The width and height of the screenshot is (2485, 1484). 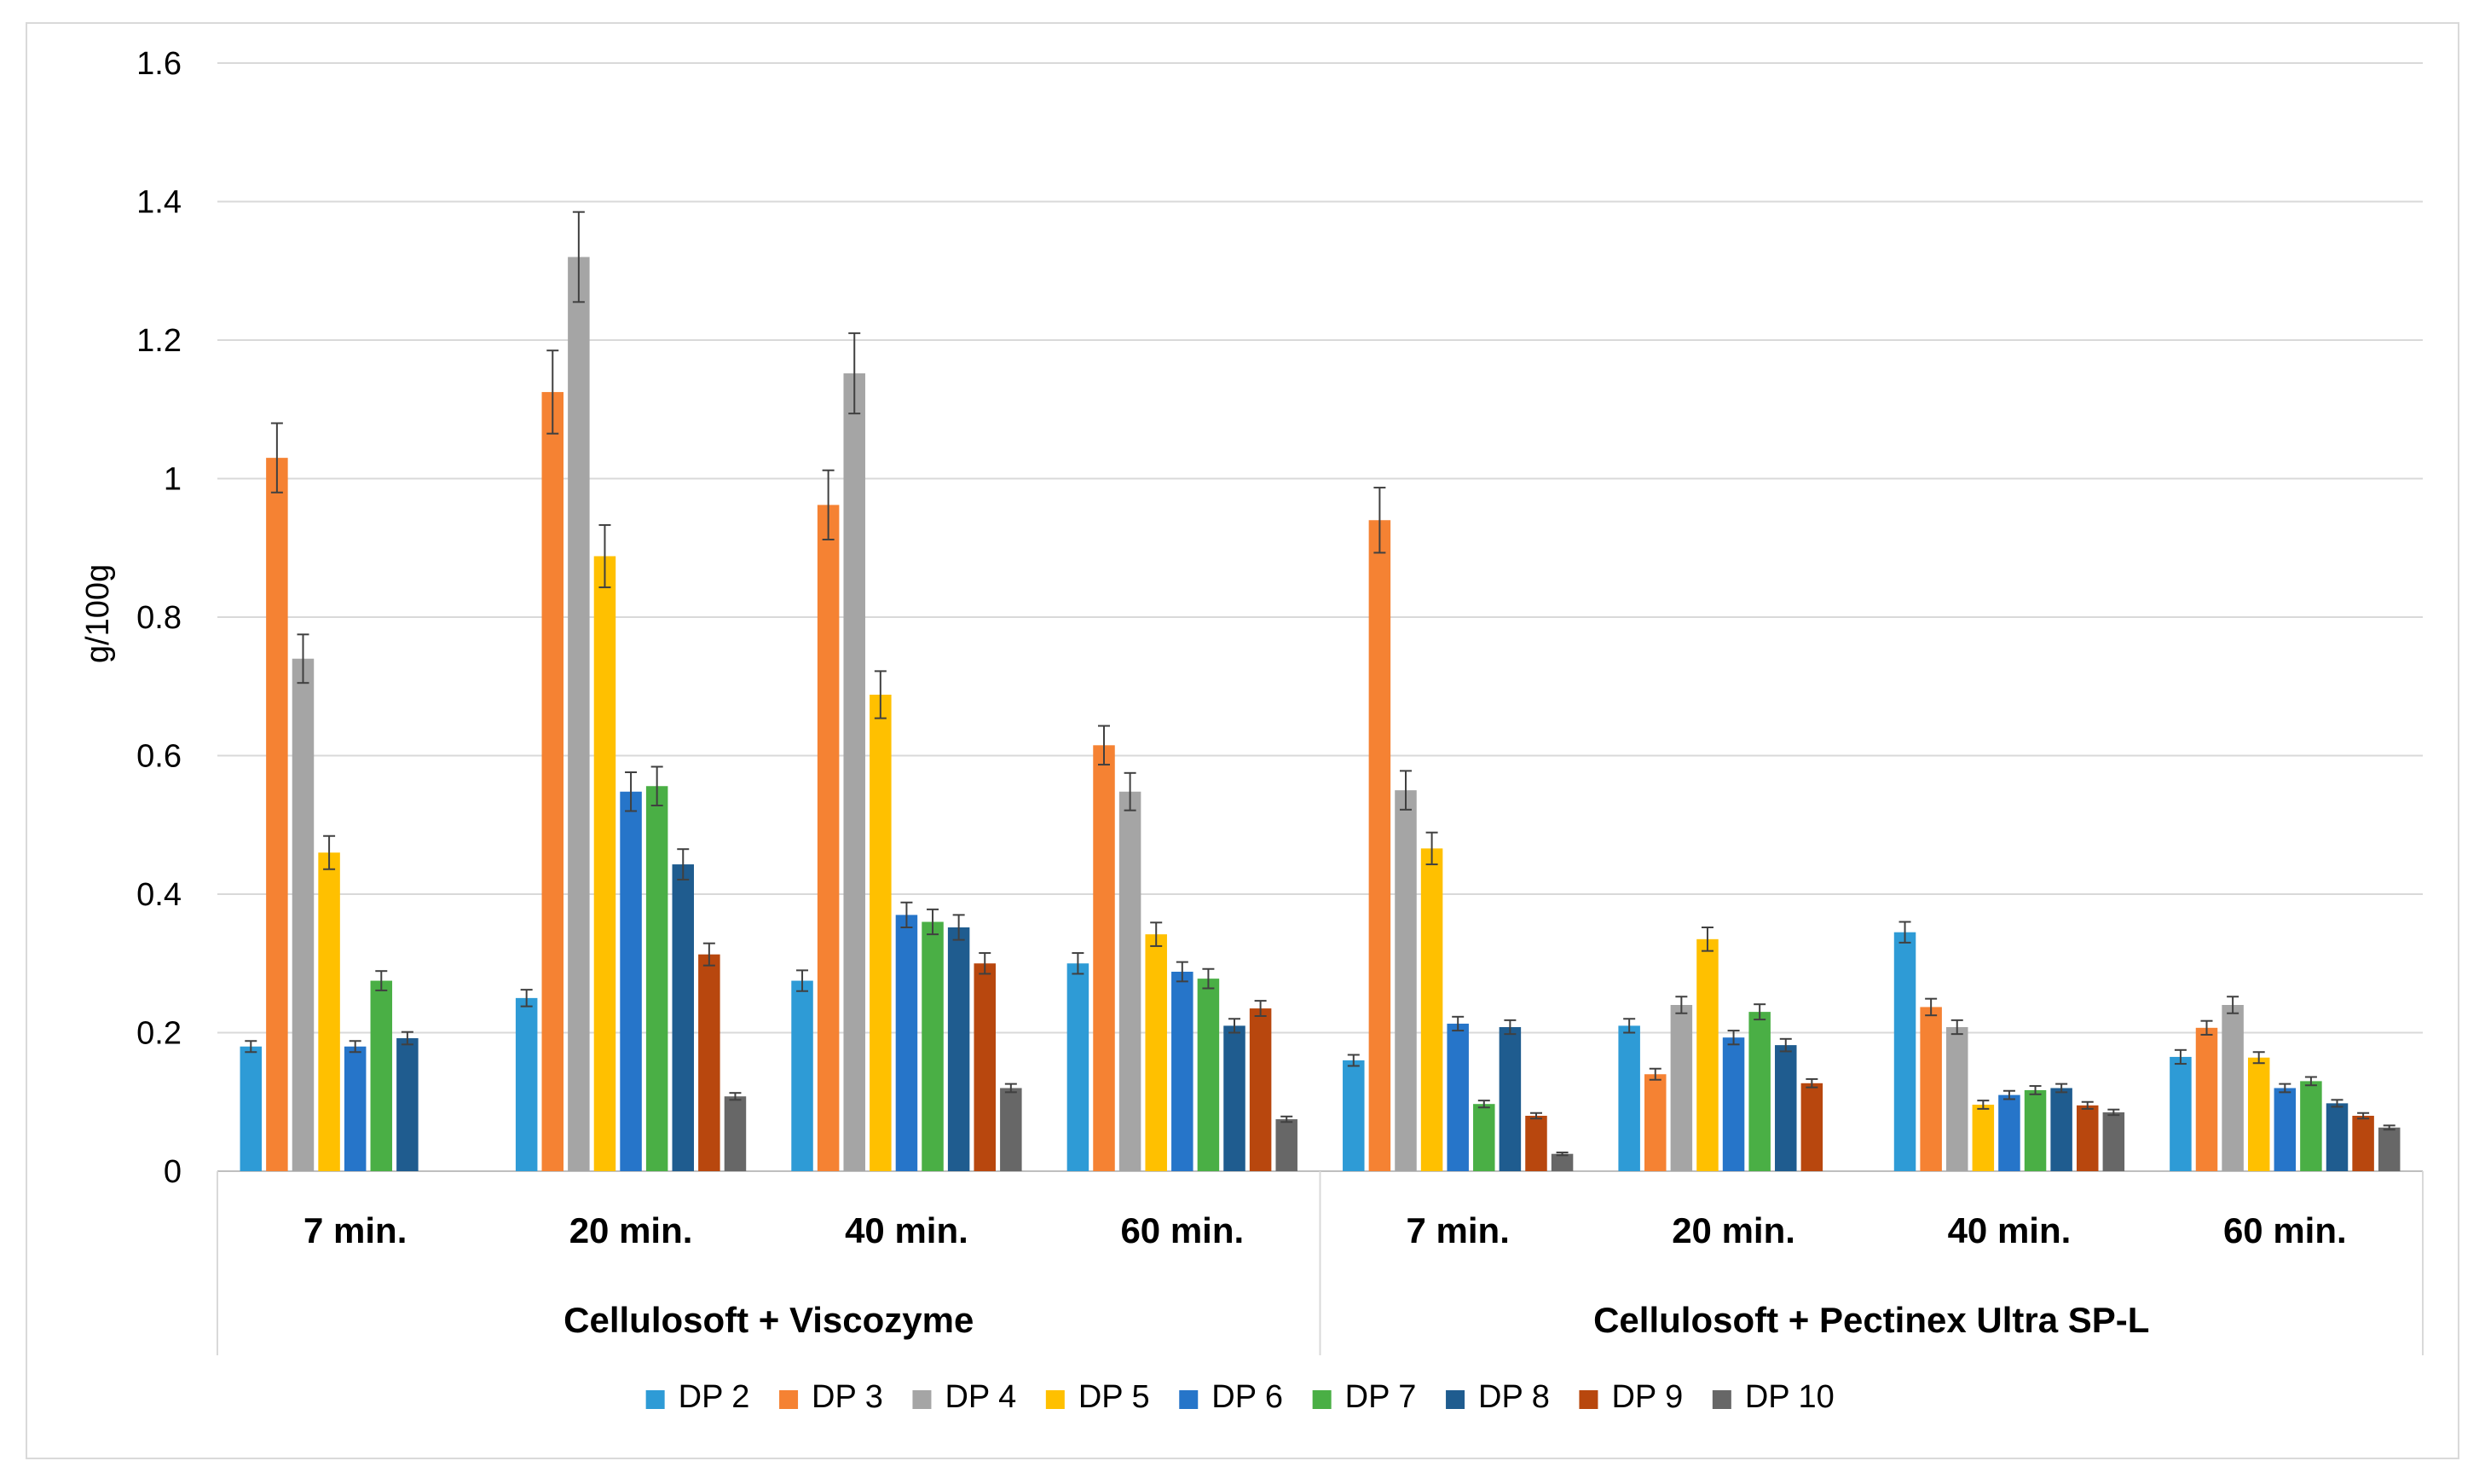 I want to click on y-tick-label: 0.2, so click(x=159, y=1034).